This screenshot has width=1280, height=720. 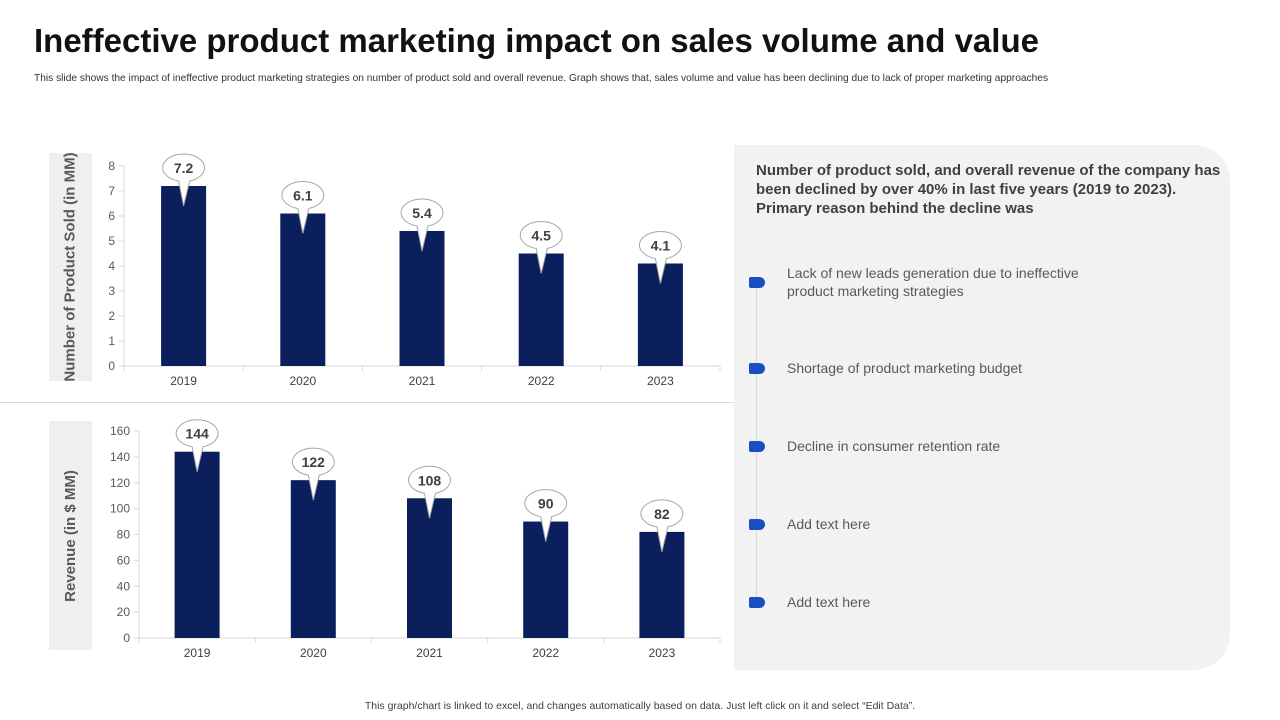 I want to click on data-label-callout: 108, so click(x=429, y=492).